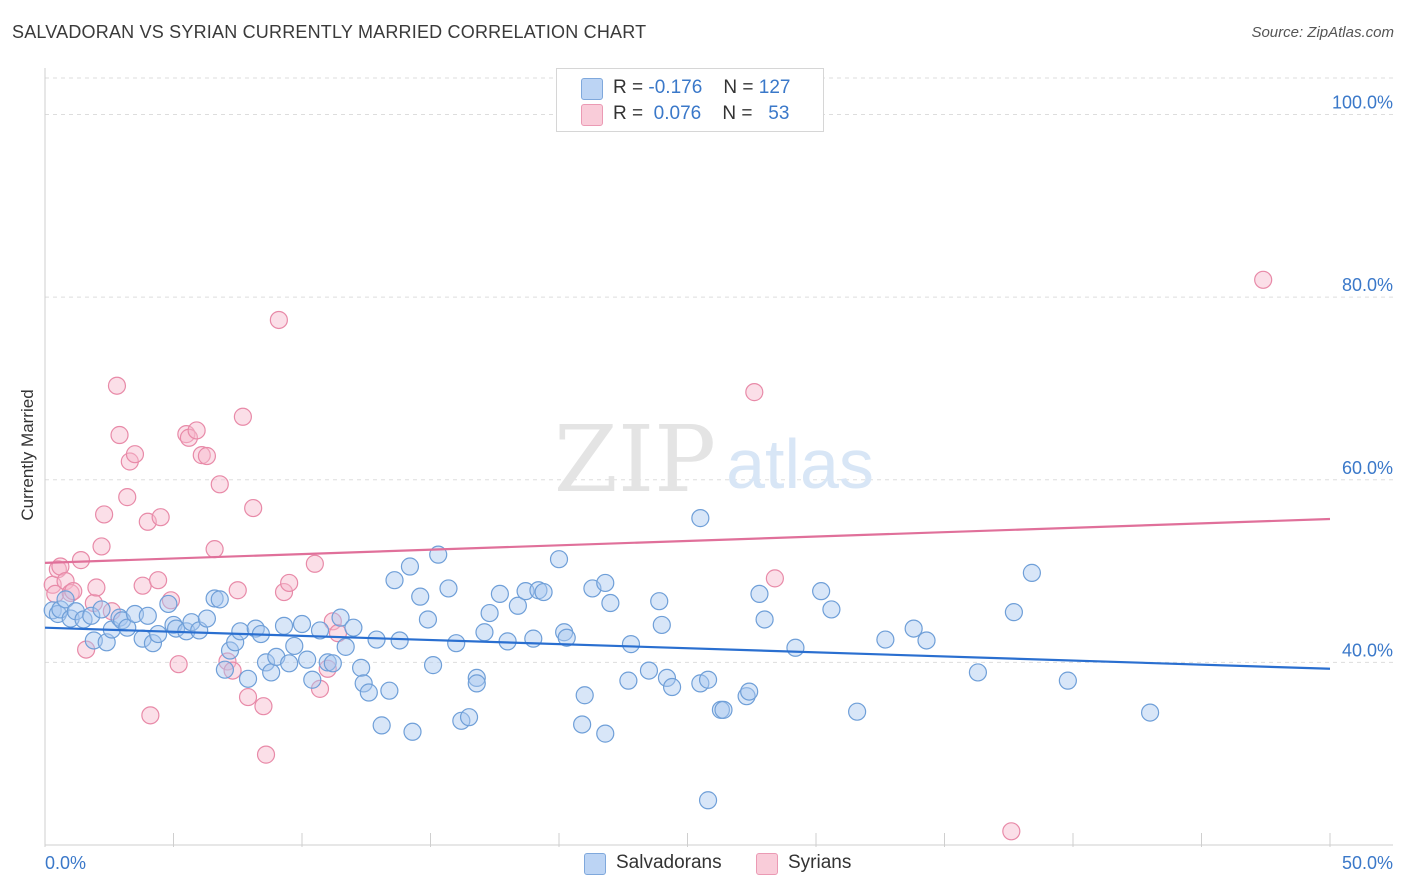 Image resolution: width=1406 pixels, height=892 pixels. What do you see at coordinates (635, 459) in the screenshot?
I see `watermark-zip: ZIP` at bounding box center [635, 459].